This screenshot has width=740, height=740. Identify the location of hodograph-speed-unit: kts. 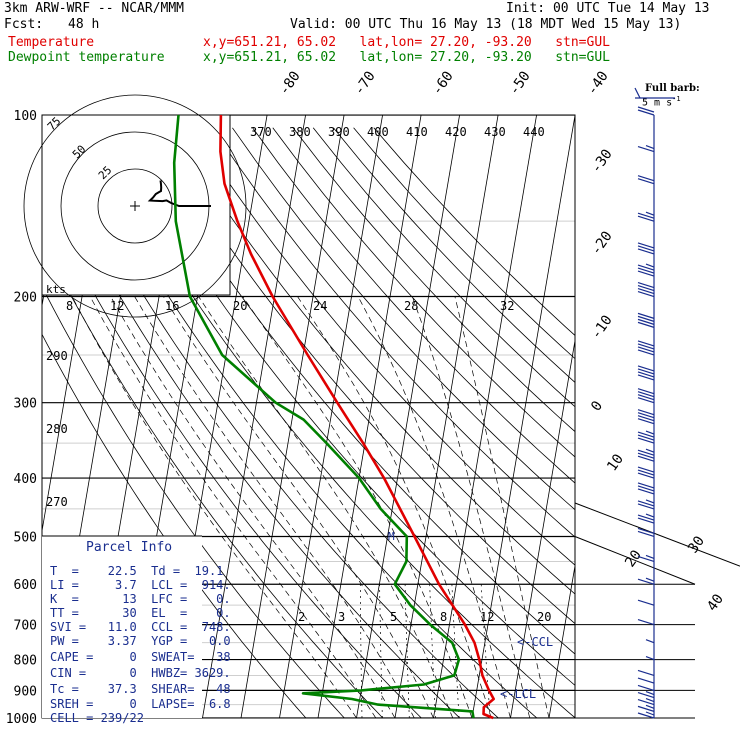
(56, 289).